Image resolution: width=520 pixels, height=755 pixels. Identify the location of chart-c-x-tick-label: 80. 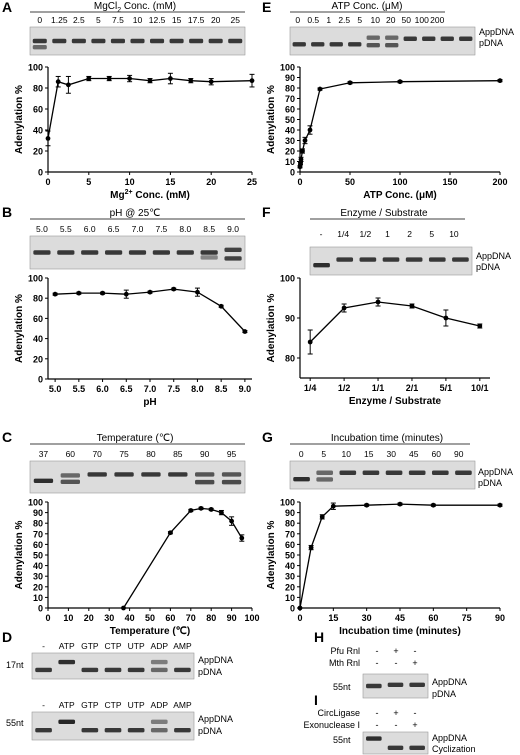
(211, 618).